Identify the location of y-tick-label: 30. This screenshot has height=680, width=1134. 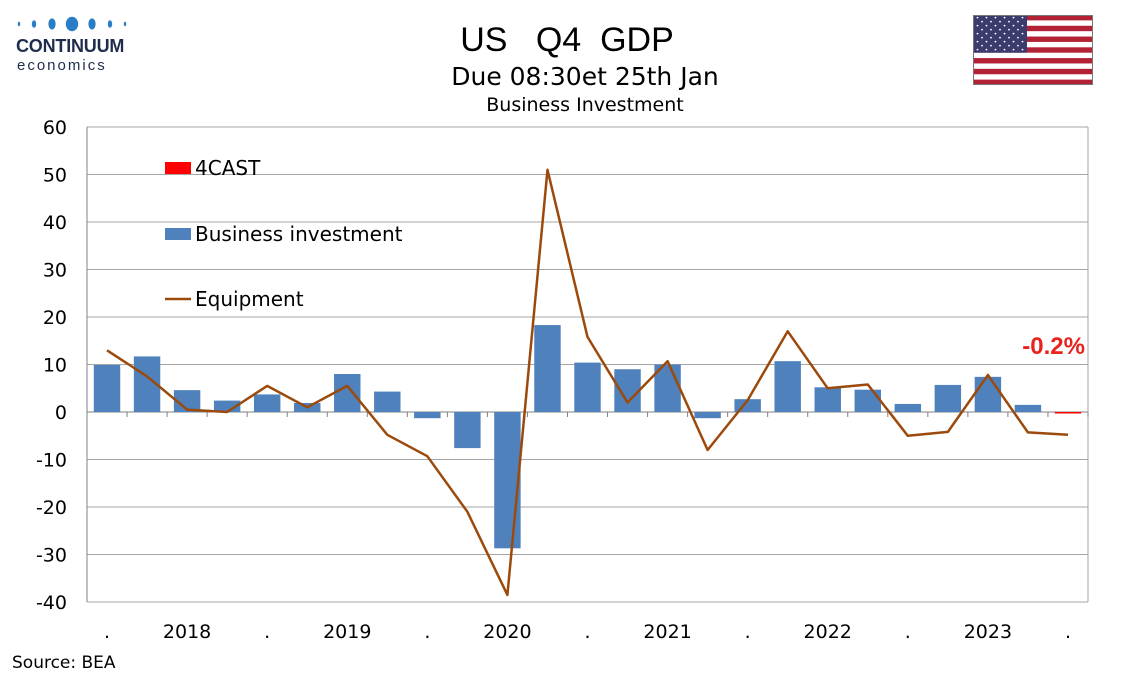
(55, 271).